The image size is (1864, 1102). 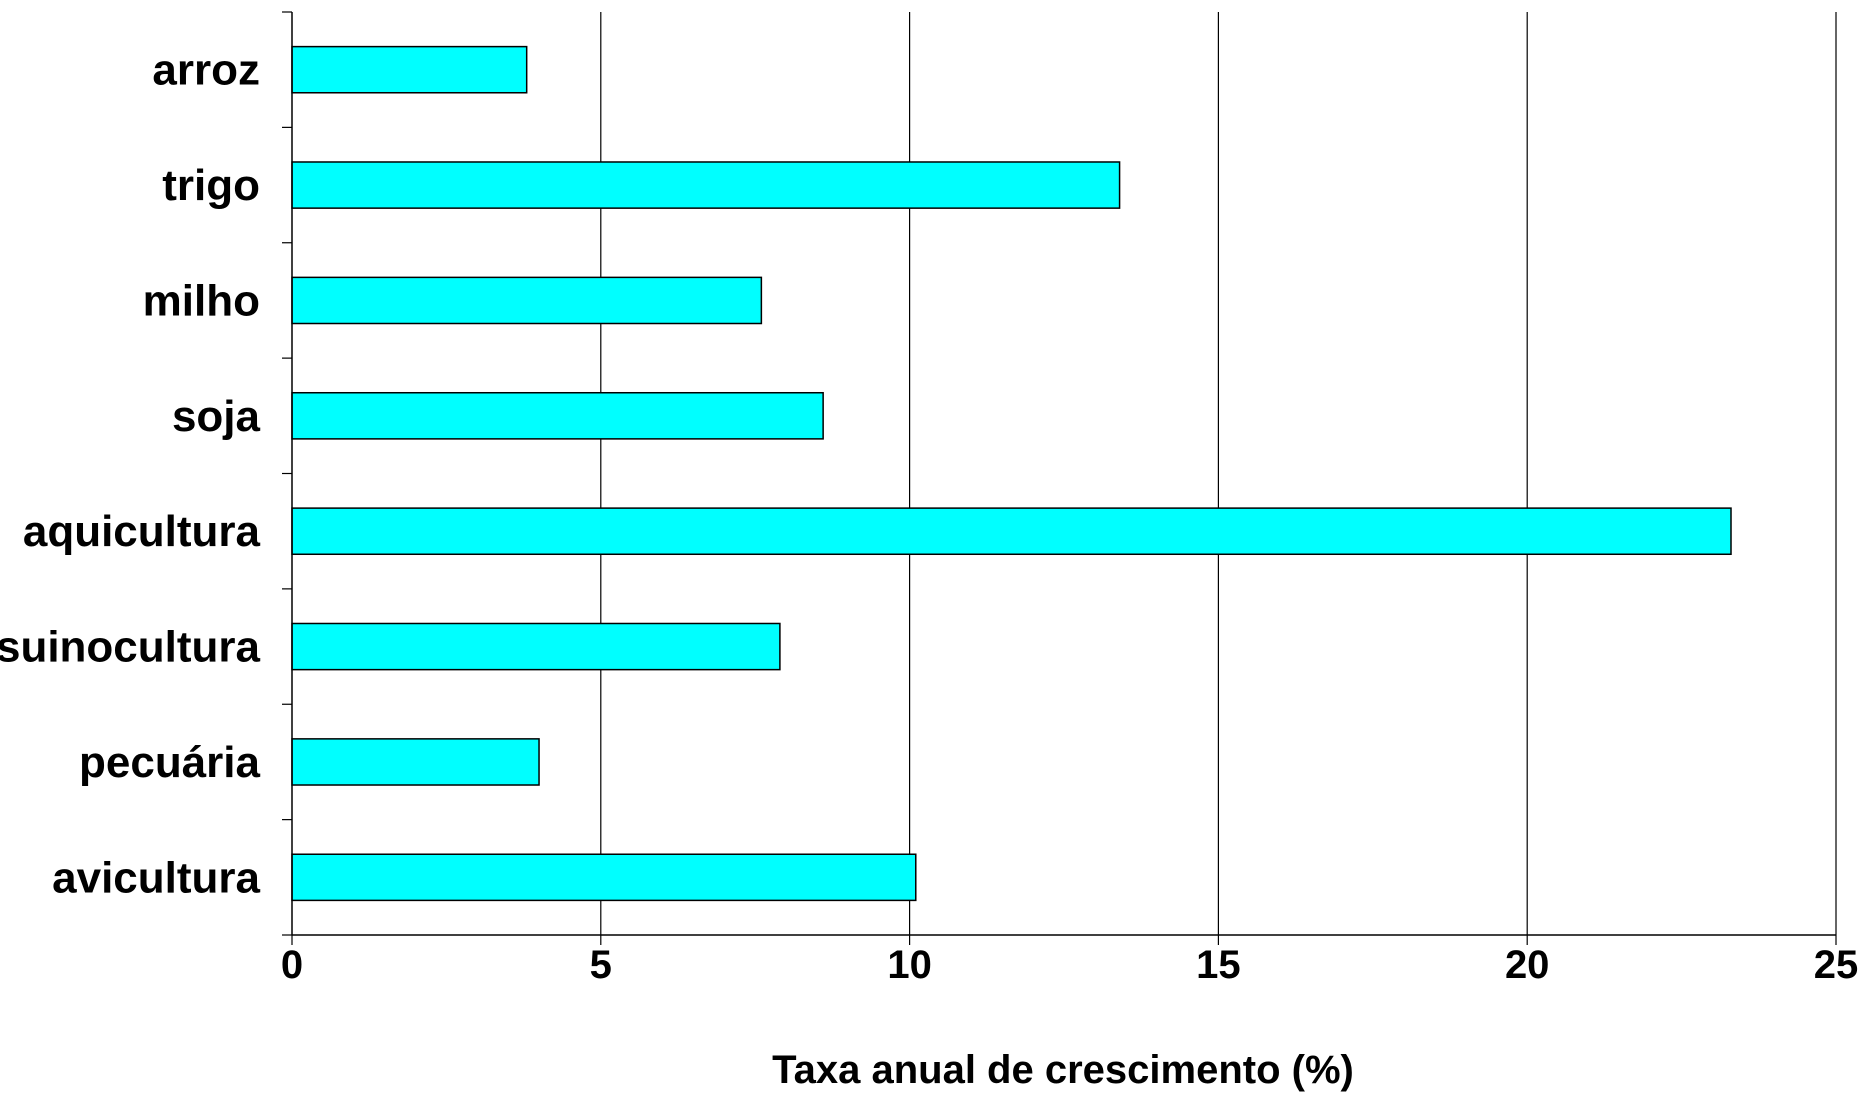 I want to click on x-tick-label-5: 5, so click(x=601, y=965).